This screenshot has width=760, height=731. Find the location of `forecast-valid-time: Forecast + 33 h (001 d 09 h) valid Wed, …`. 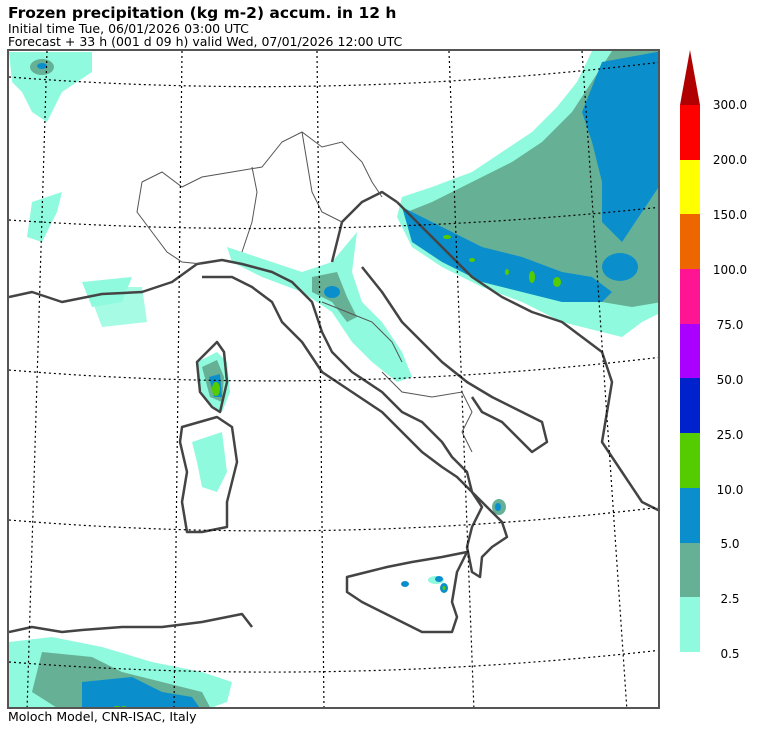

forecast-valid-time: Forecast + 33 h (001 d 09 h) valid Wed, … is located at coordinates (205, 41).